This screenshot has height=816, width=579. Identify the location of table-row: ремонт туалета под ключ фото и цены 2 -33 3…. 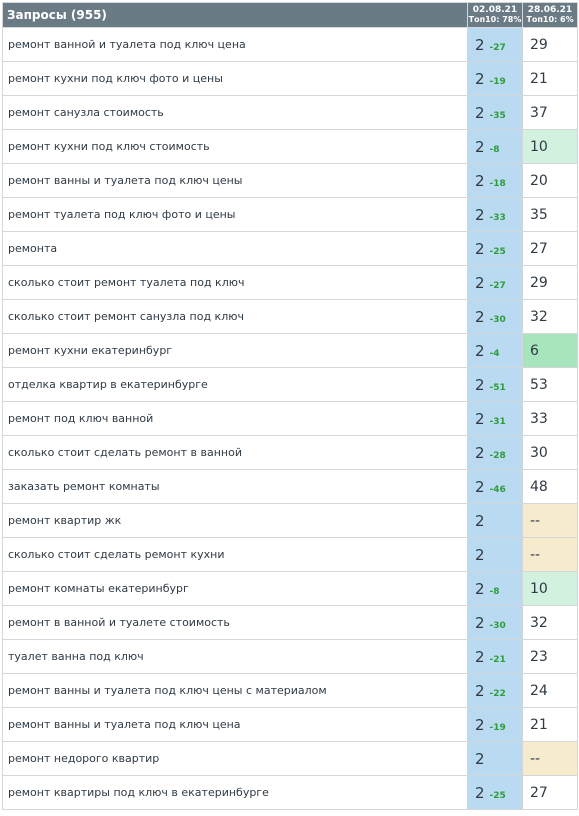
(290, 214).